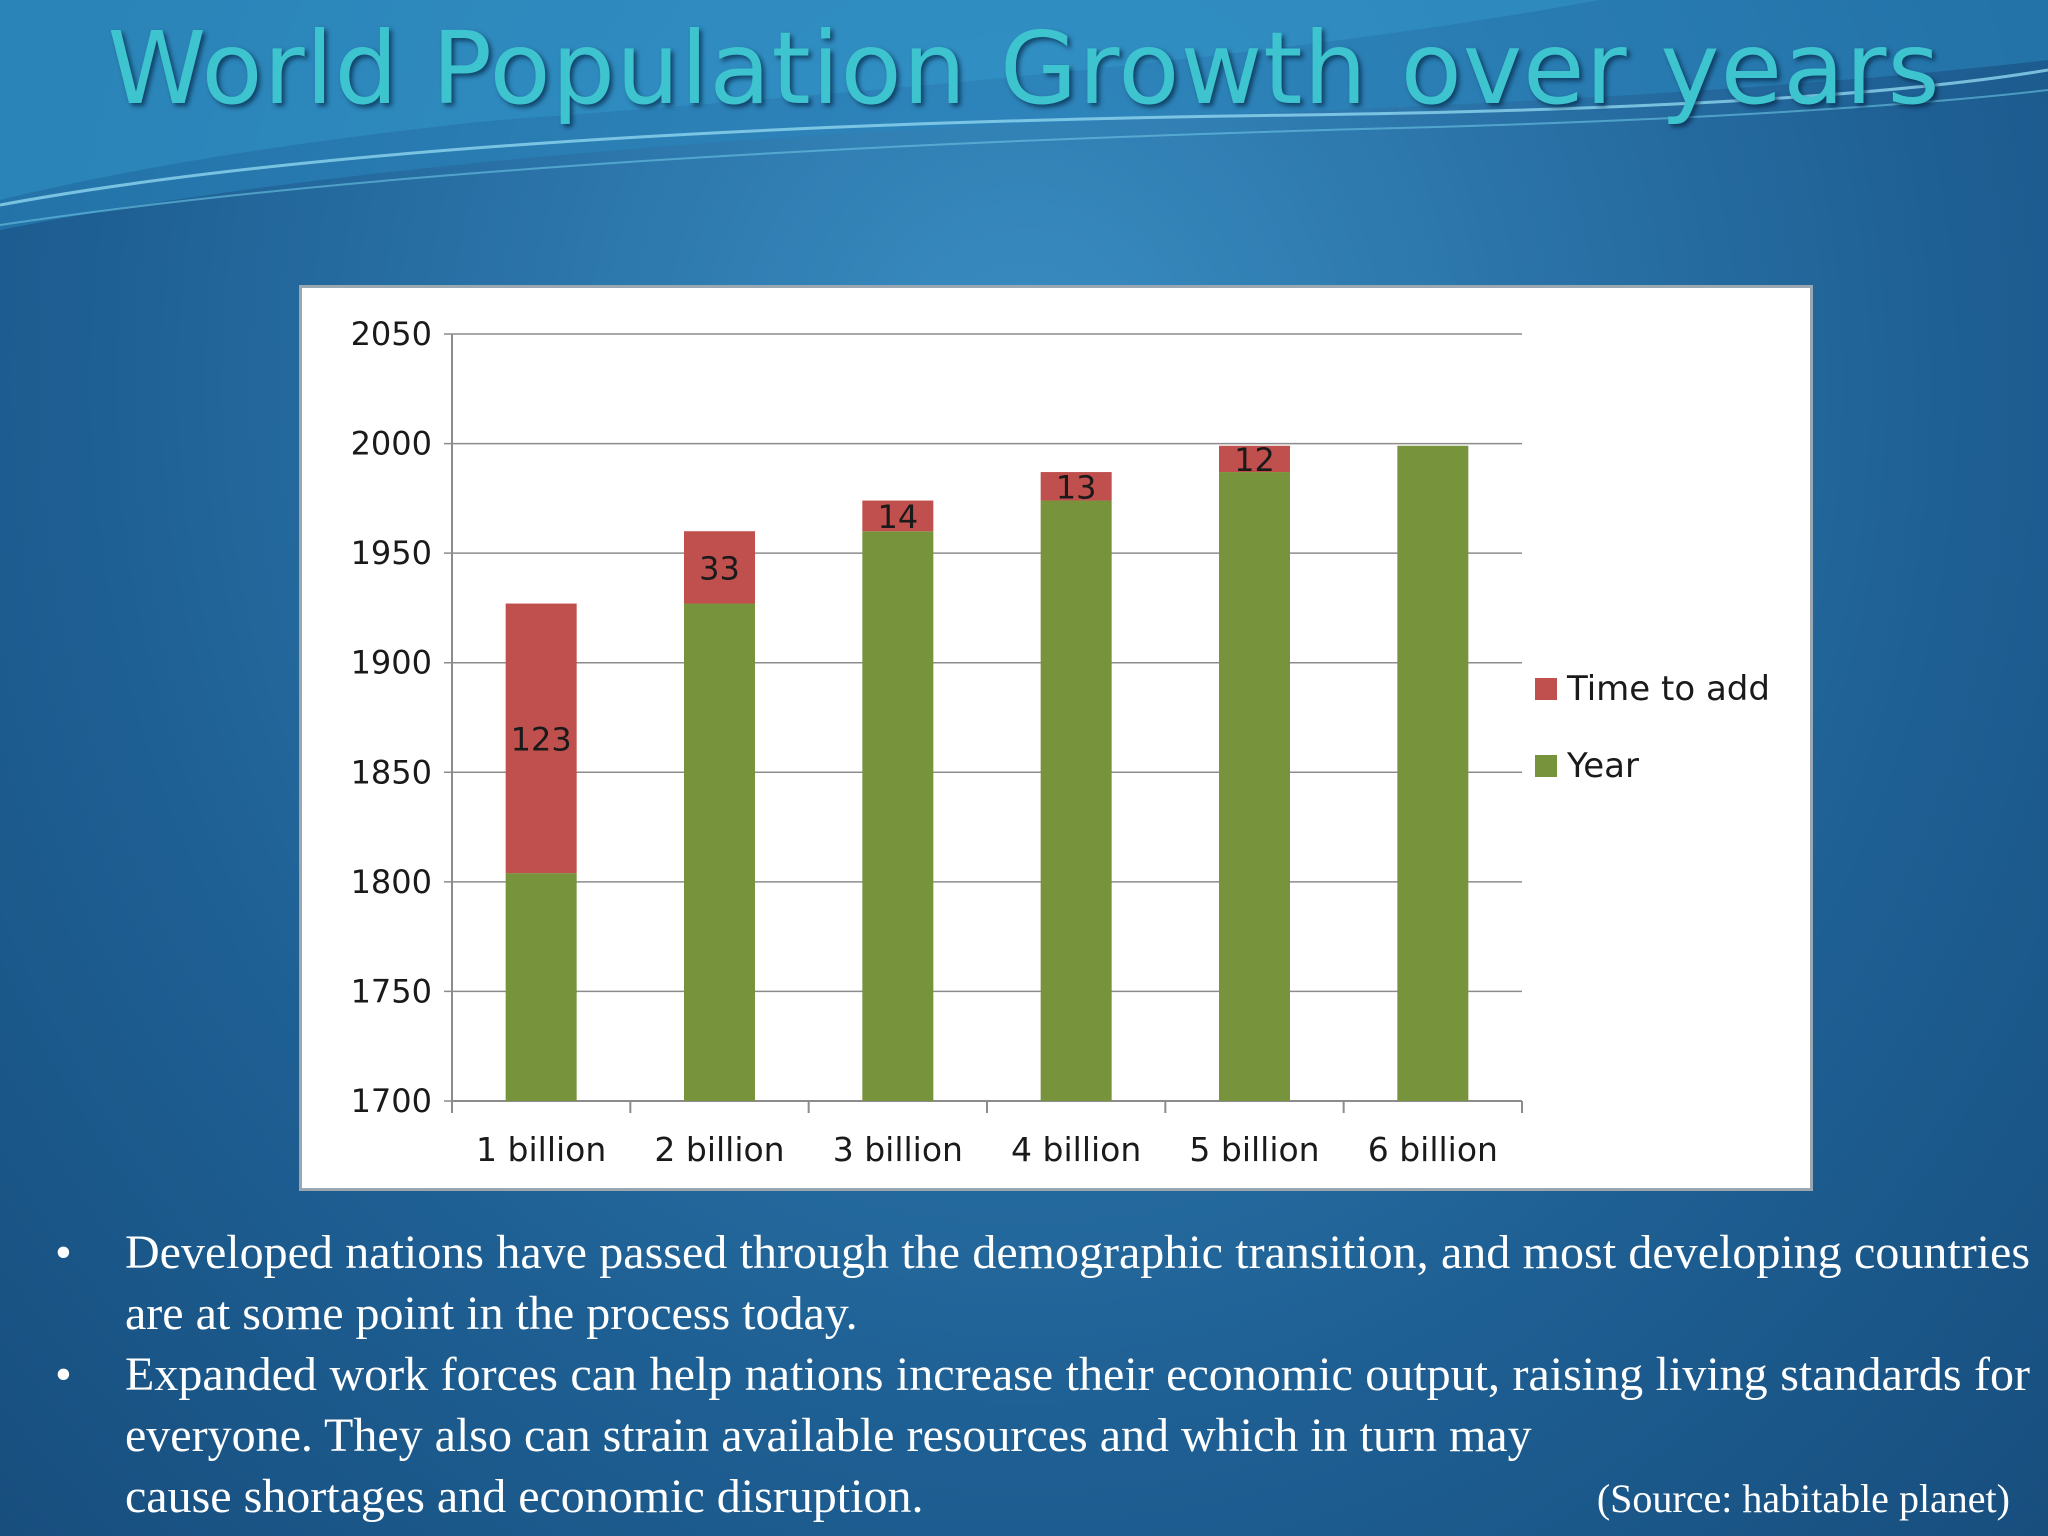 The height and width of the screenshot is (1536, 2048). Describe the element at coordinates (391, 882) in the screenshot. I see `y-tick-label: 1800` at that location.